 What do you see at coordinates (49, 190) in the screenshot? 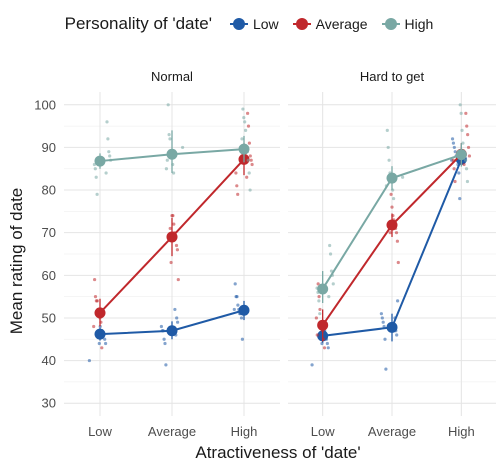
I see `y-tick-label: 80` at bounding box center [49, 190].